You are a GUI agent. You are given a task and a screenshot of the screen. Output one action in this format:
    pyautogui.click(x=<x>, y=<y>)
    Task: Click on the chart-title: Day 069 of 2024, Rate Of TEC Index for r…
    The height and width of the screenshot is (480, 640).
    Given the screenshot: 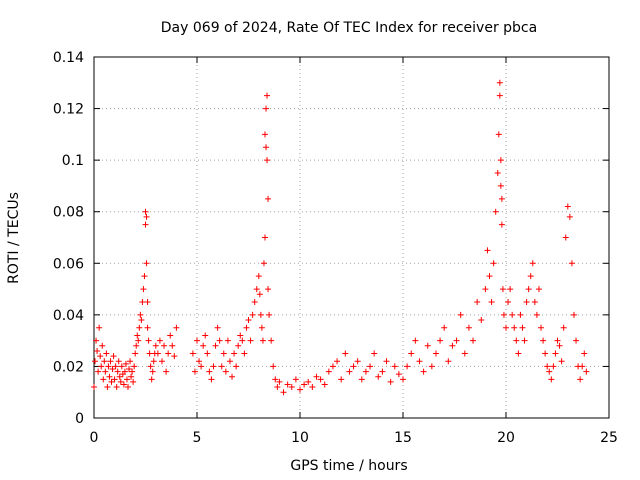 What is the action you would take?
    pyautogui.click(x=349, y=28)
    